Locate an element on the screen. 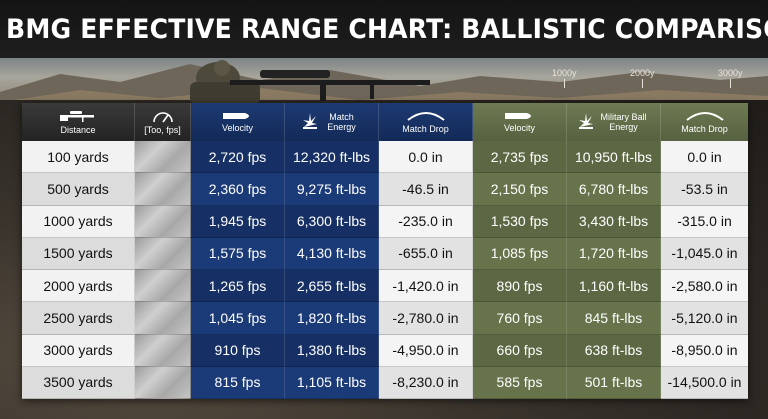 Image resolution: width=768 pixels, height=419 pixels. header-ball-energy: Military Ball Energy is located at coordinates (614, 122).